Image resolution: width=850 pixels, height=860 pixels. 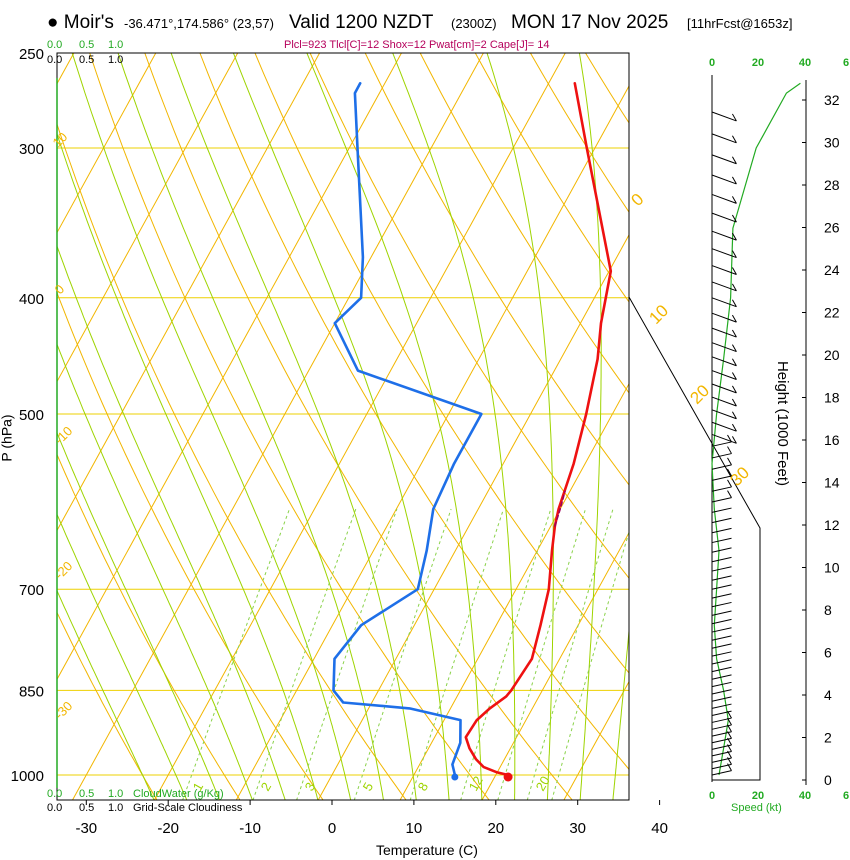 What do you see at coordinates (60, 289) in the screenshot?
I see `isotherm-label-5: 0` at bounding box center [60, 289].